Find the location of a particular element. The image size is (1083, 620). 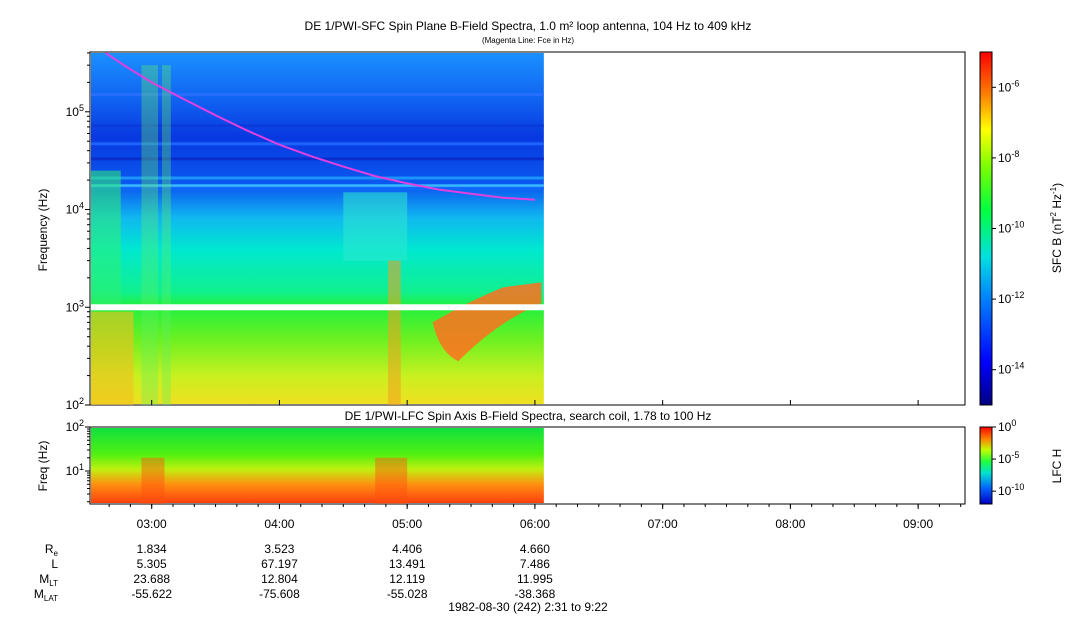

sfc-early-low-freq is located at coordinates (112, 358).